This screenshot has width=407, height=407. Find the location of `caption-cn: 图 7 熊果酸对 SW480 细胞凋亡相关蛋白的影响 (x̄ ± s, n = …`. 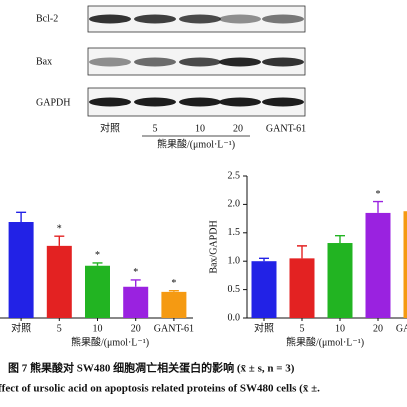

caption-cn: 图 7 熊果酸对 SW480 细胞凋亡相关蛋白的影响 (x̄ ± s, n = … is located at coordinates (151, 368).